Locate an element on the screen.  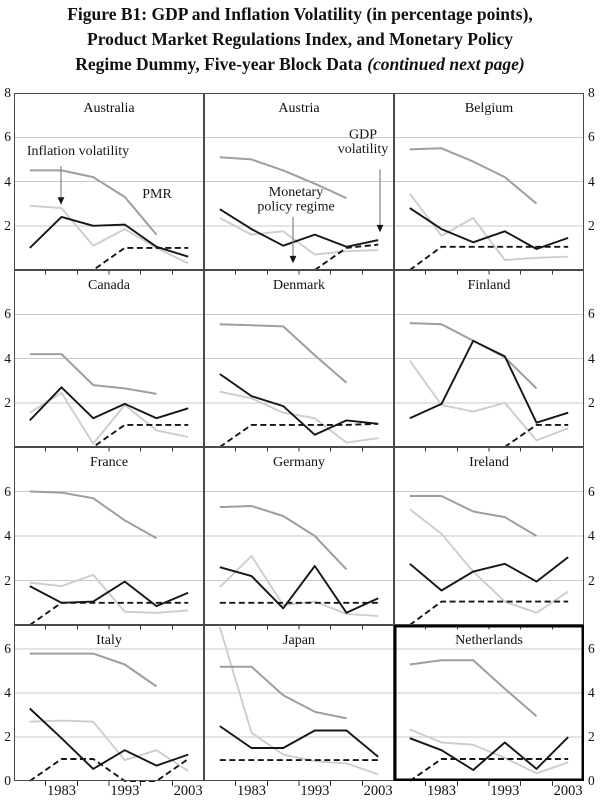
belgium-inflation-volatility-line is located at coordinates (489, 228).